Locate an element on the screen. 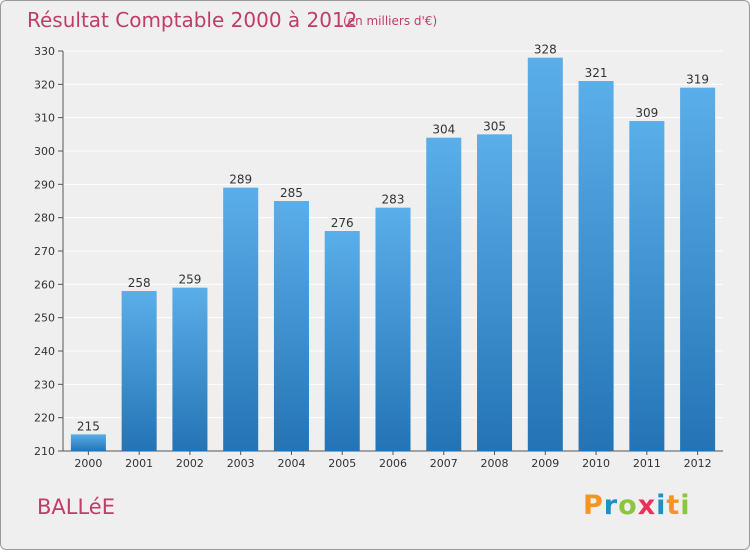 This screenshot has width=750, height=550. bar-2005 is located at coordinates (342, 341).